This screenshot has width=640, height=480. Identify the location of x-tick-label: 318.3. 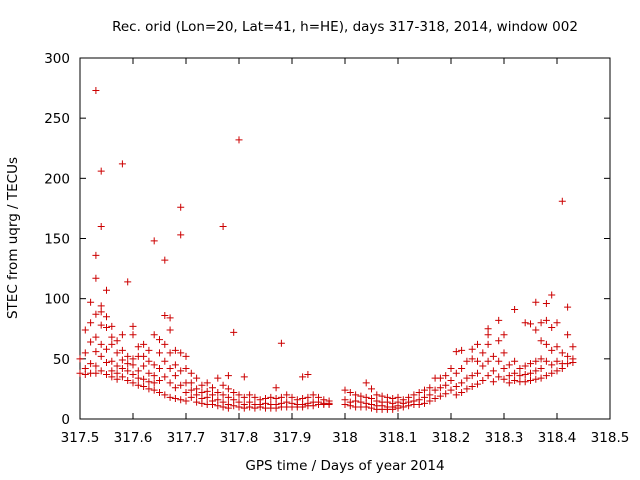
(504, 438).